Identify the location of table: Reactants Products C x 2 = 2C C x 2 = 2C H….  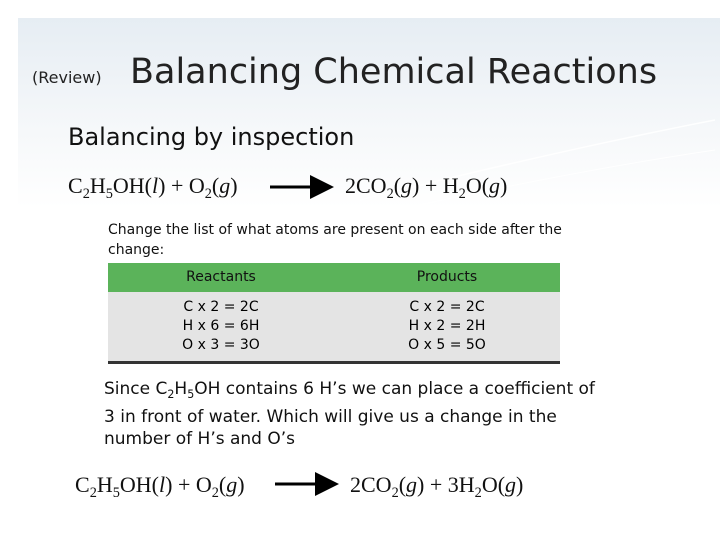
(334, 313).